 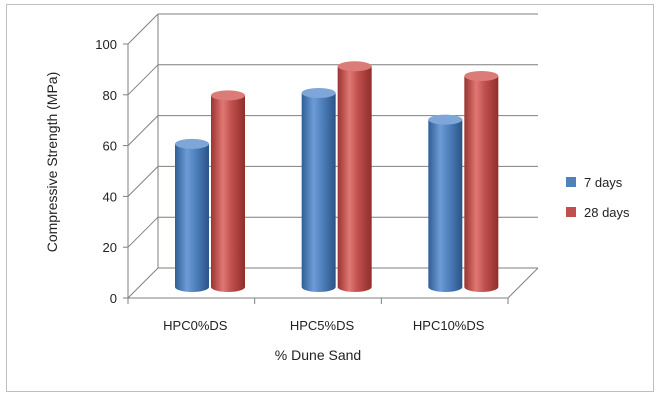 I want to click on y-axis-title: Compressive Strength (MPa), so click(x=52, y=162).